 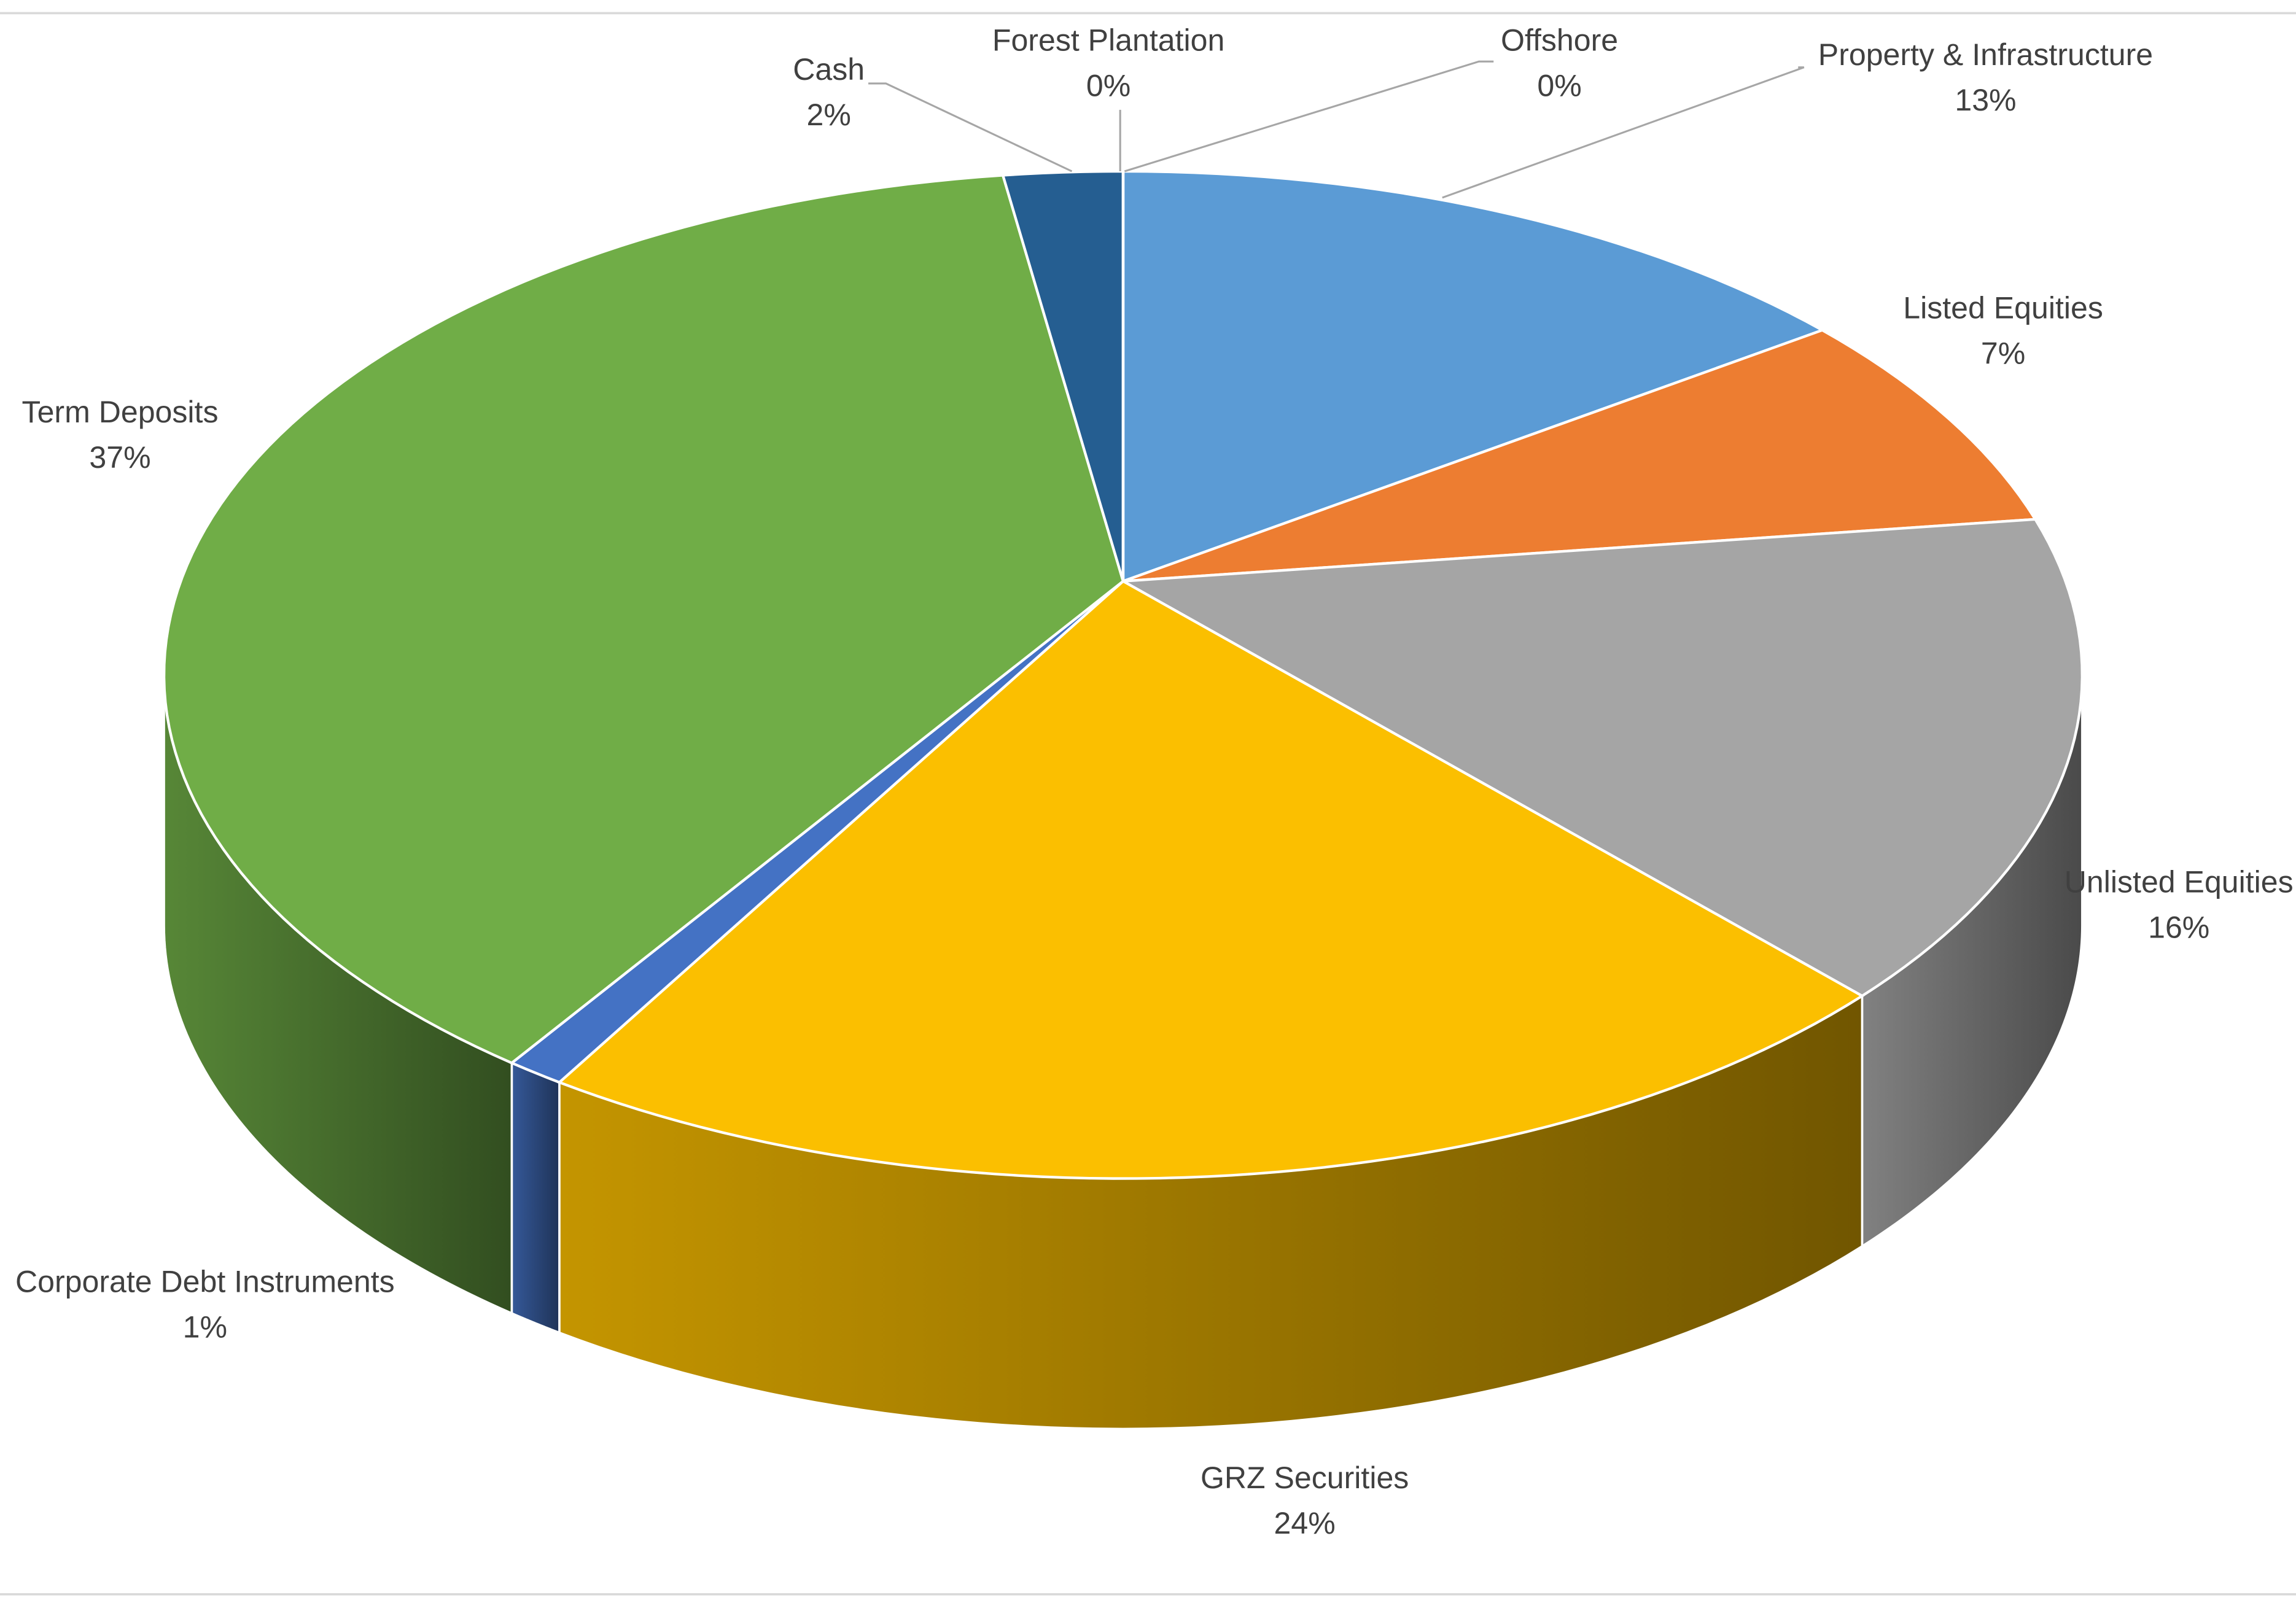 What do you see at coordinates (205, 1282) in the screenshot?
I see `category-label: Corporate Debt Instruments` at bounding box center [205, 1282].